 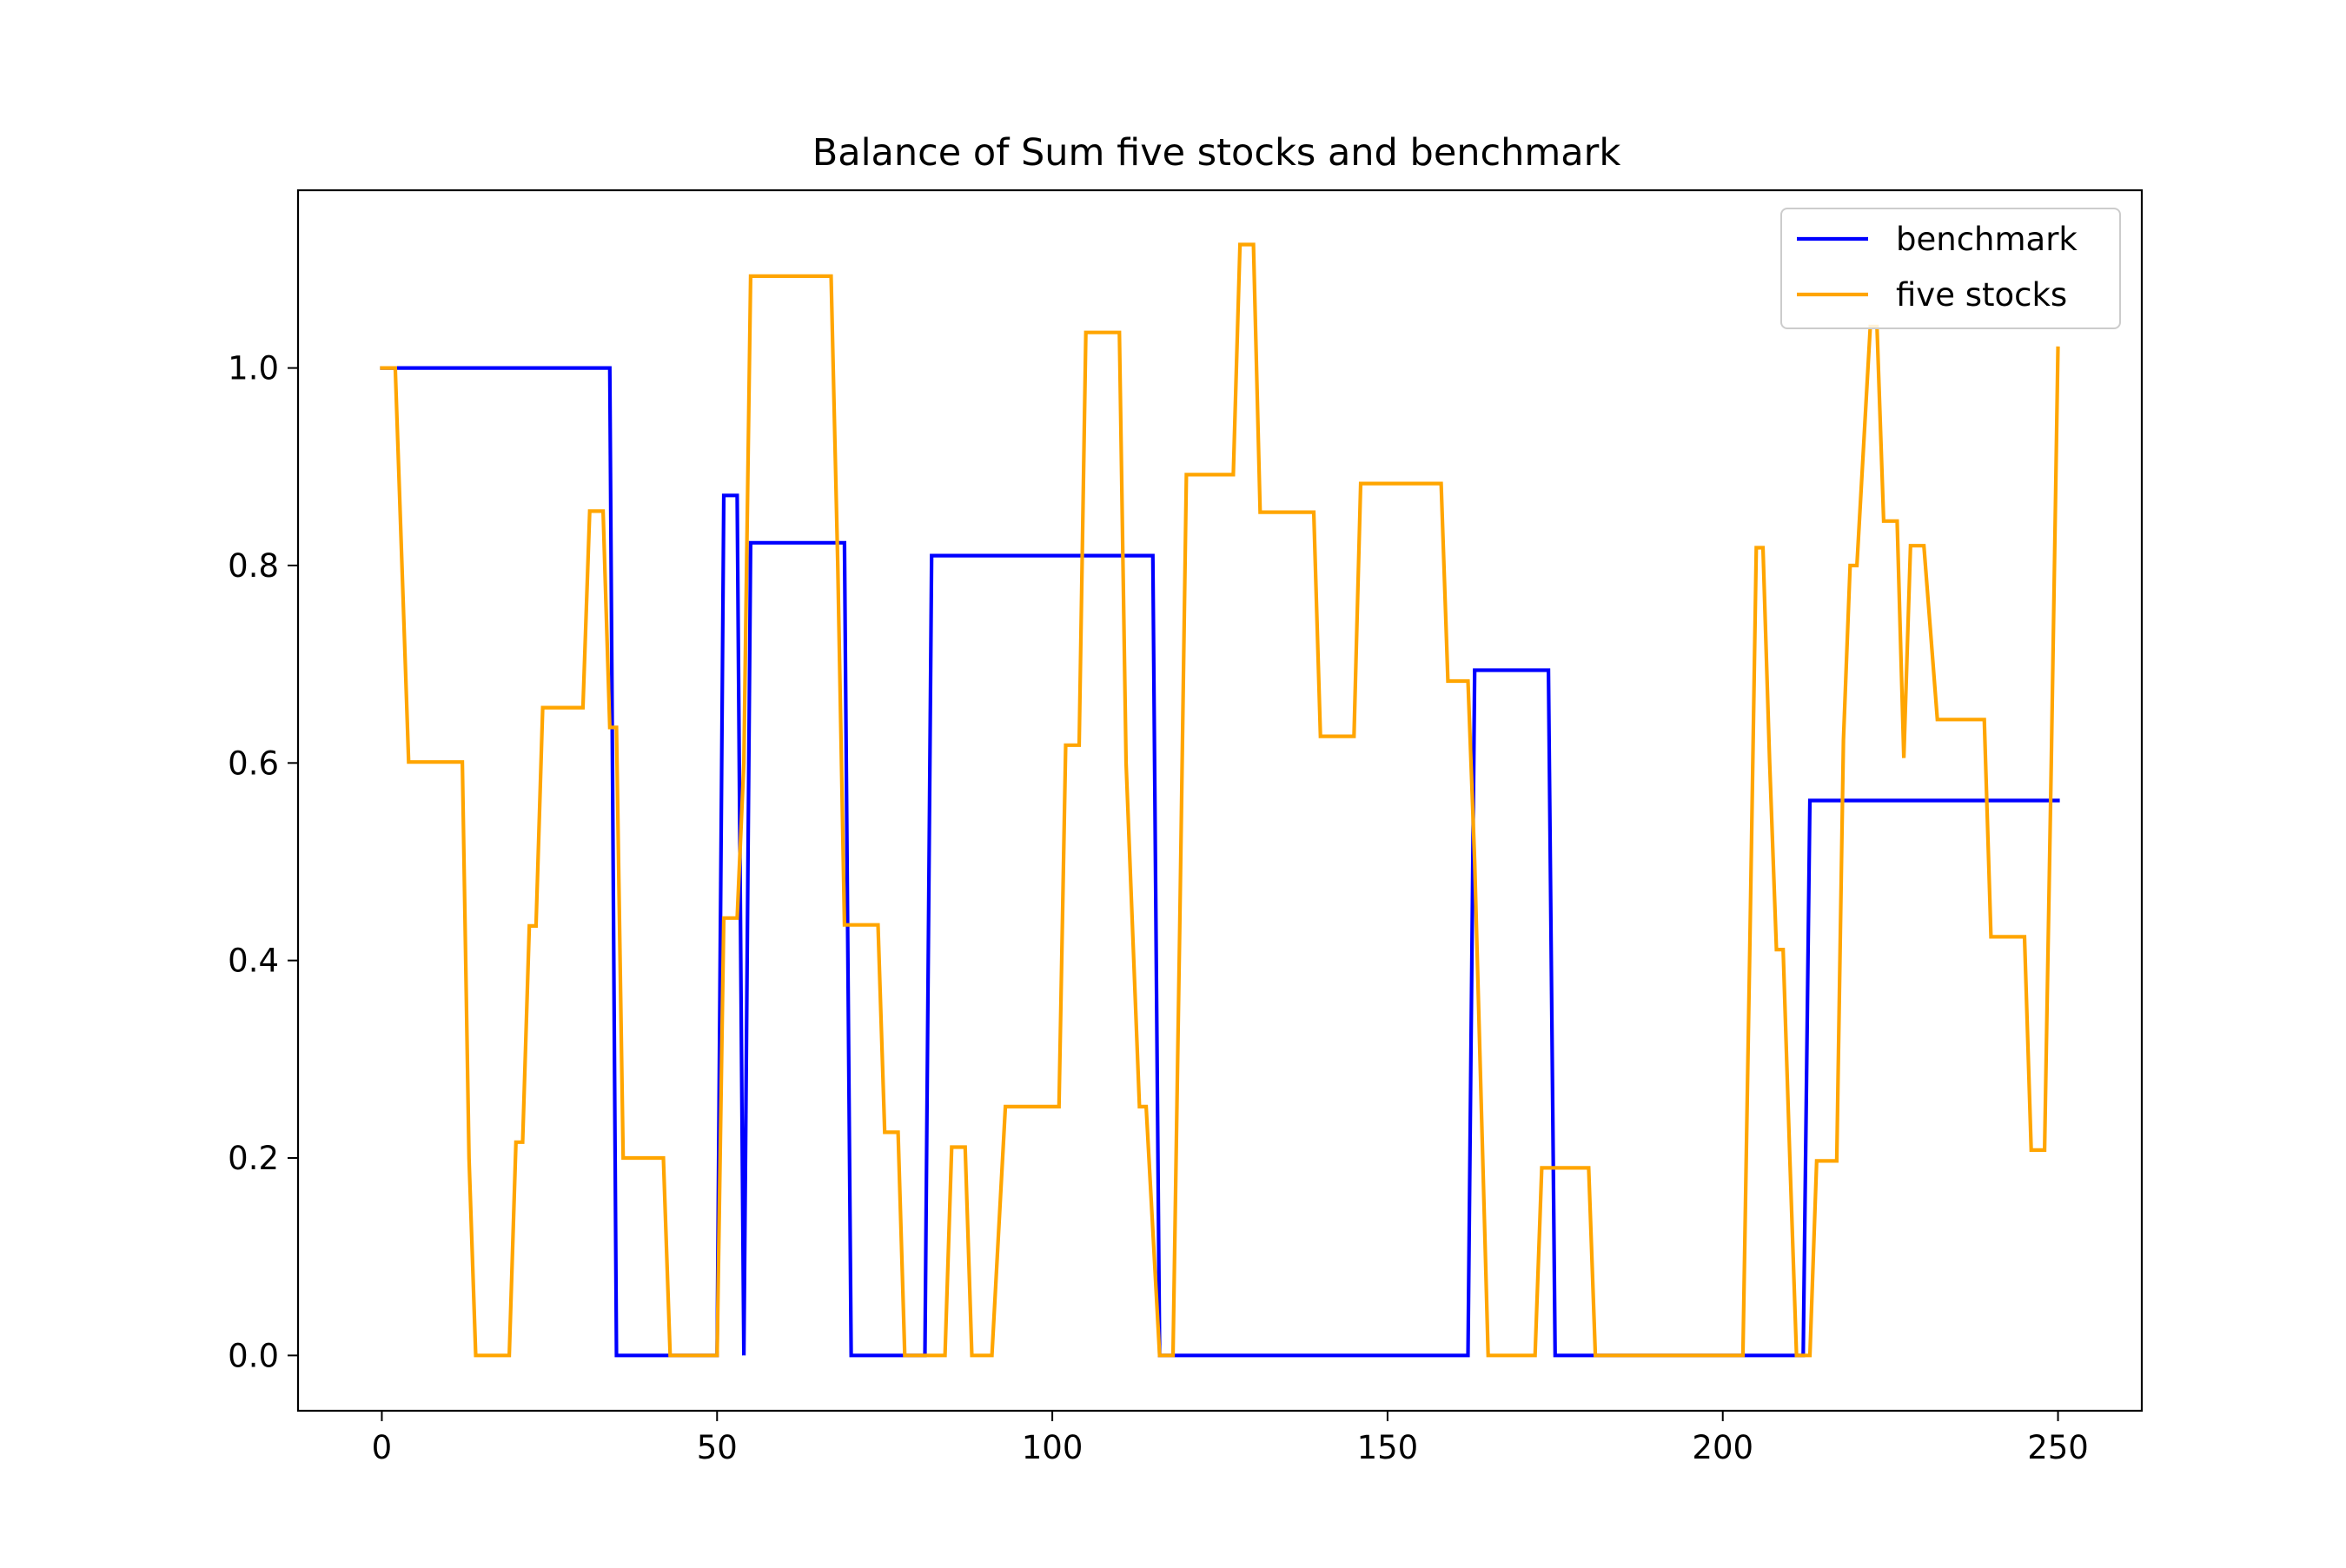 What do you see at coordinates (1987, 239) in the screenshot?
I see `legend-label-benchmark: benchmark` at bounding box center [1987, 239].